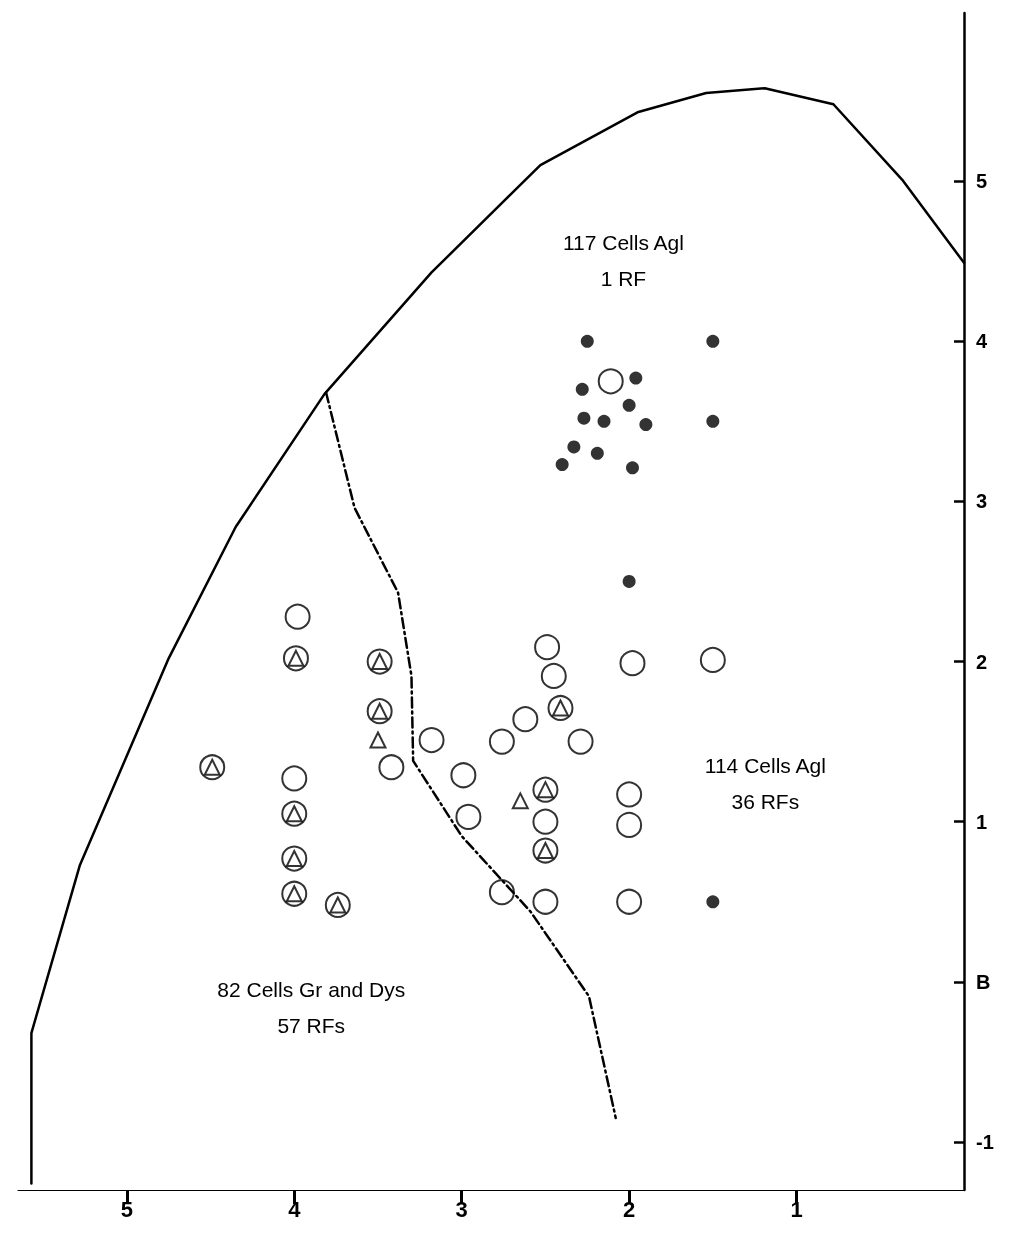 The width and height of the screenshot is (1027, 1248). Describe the element at coordinates (311, 1008) in the screenshot. I see `annotation: 82 Cells Gr and Dys 57 RFs` at that location.